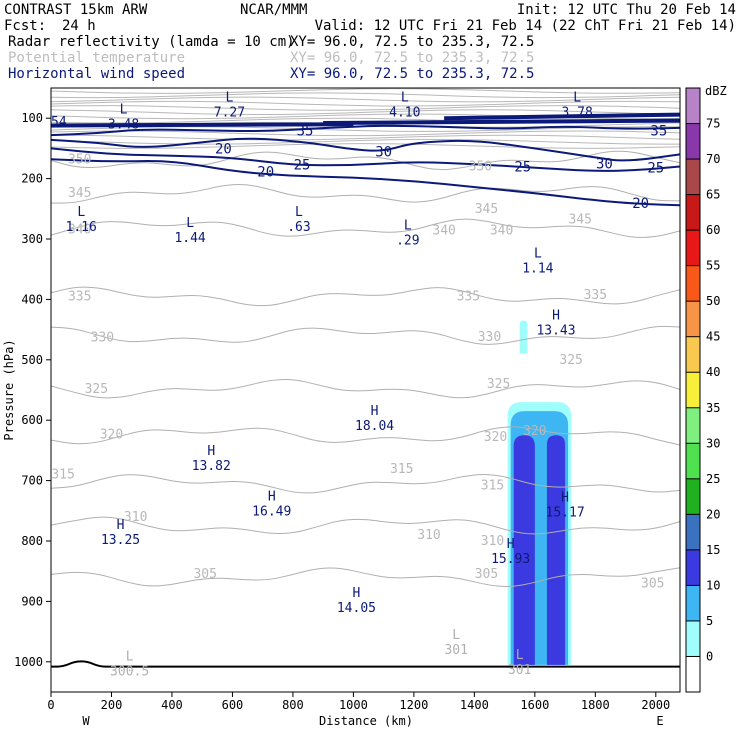  Describe the element at coordinates (709, 621) in the screenshot. I see `colorbar-level-label: 5` at that location.